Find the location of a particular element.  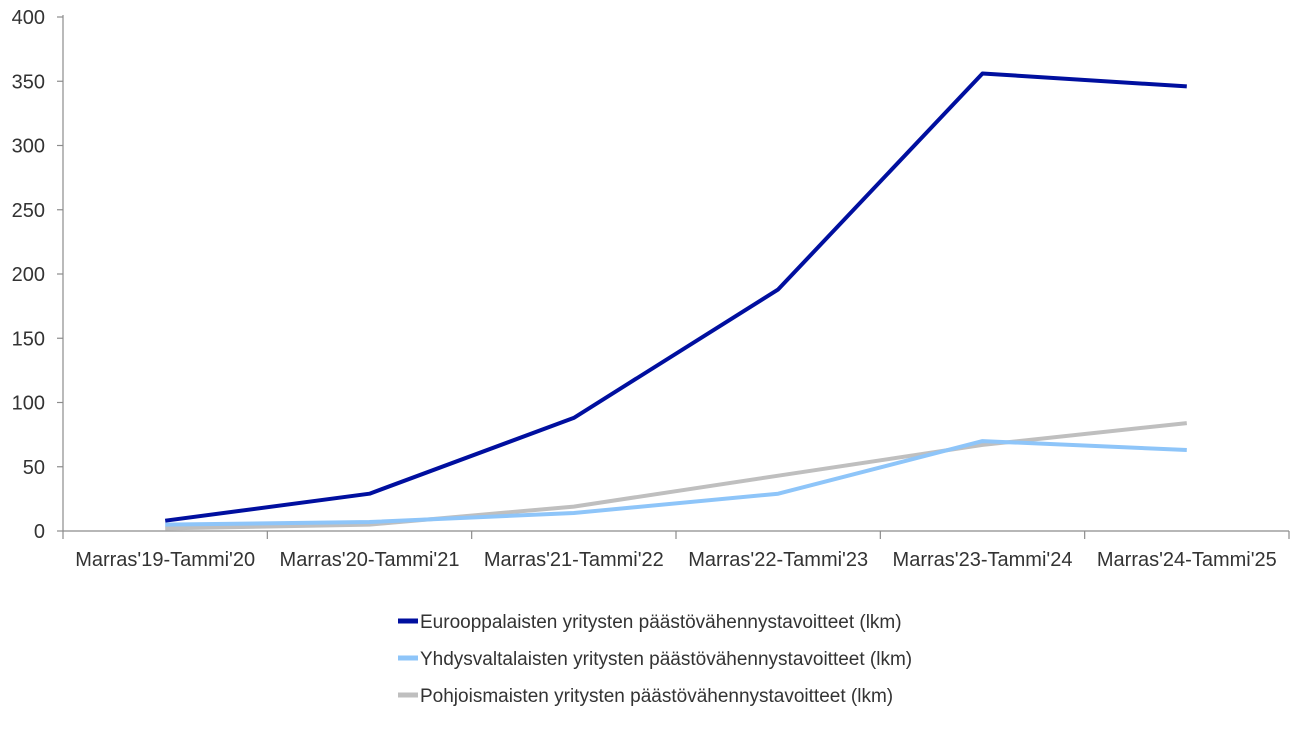

y-tick-label: 300 is located at coordinates (28, 147).